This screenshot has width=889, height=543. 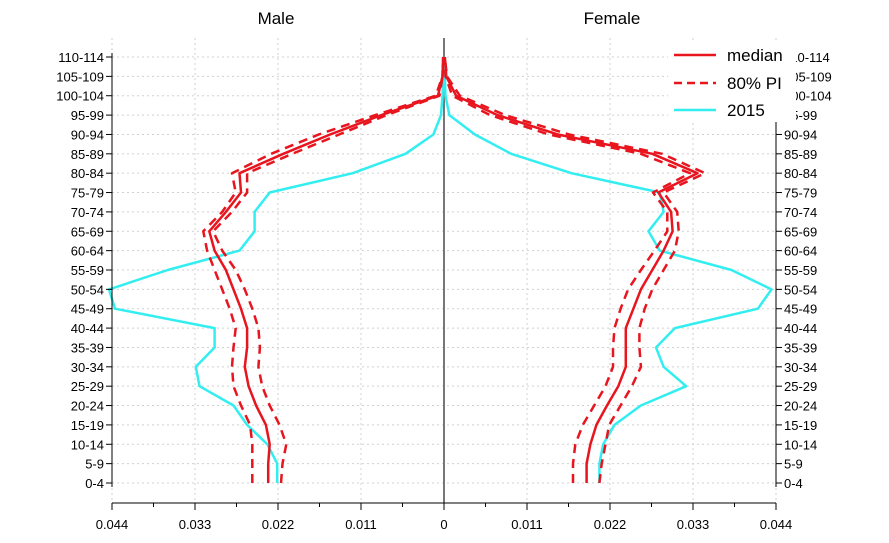 What do you see at coordinates (800, 270) in the screenshot?
I see `y-tick-label-right-55-59: 55-59` at bounding box center [800, 270].